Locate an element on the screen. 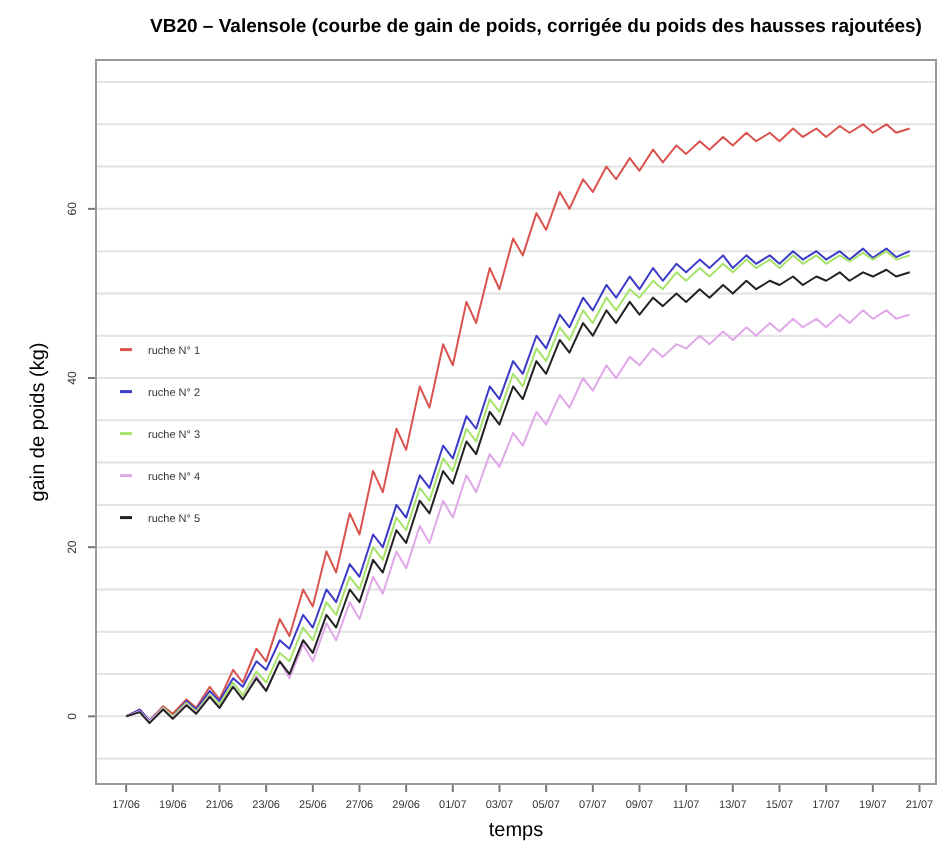  x-axis-title: temps is located at coordinates (516, 831).